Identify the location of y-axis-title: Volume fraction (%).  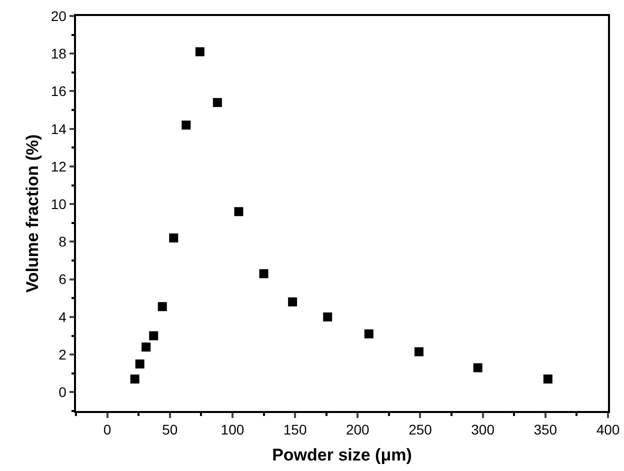
(32, 213).